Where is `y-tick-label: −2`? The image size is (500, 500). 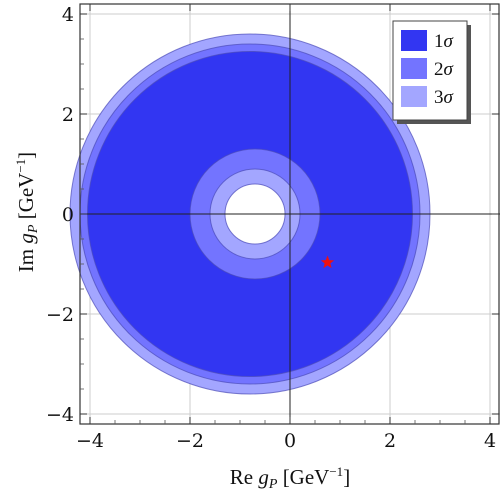
y-tick-label: −2 is located at coordinates (60, 315).